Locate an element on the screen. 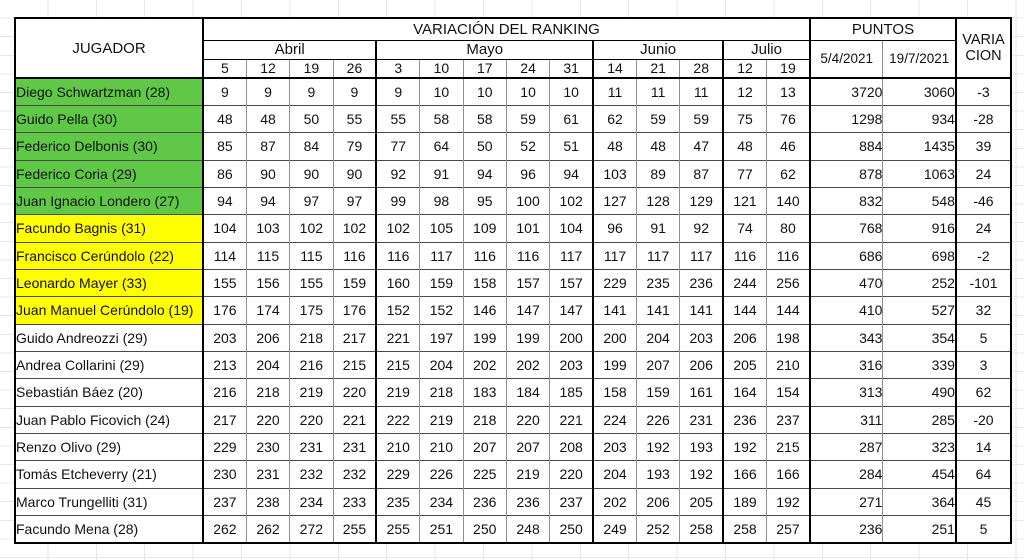  date-header: 5 is located at coordinates (224, 68).